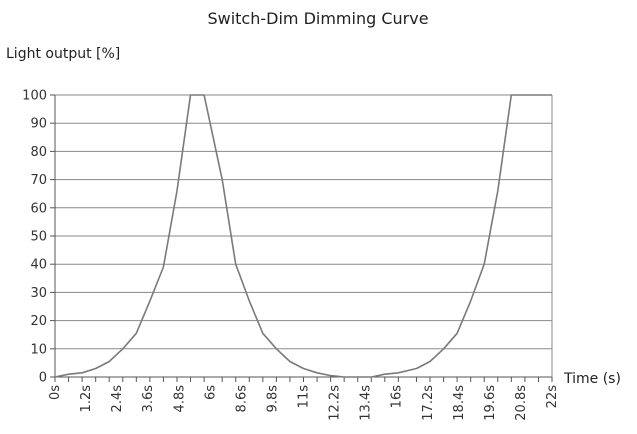  I want to click on x-tick-label: 22s, so click(552, 397).